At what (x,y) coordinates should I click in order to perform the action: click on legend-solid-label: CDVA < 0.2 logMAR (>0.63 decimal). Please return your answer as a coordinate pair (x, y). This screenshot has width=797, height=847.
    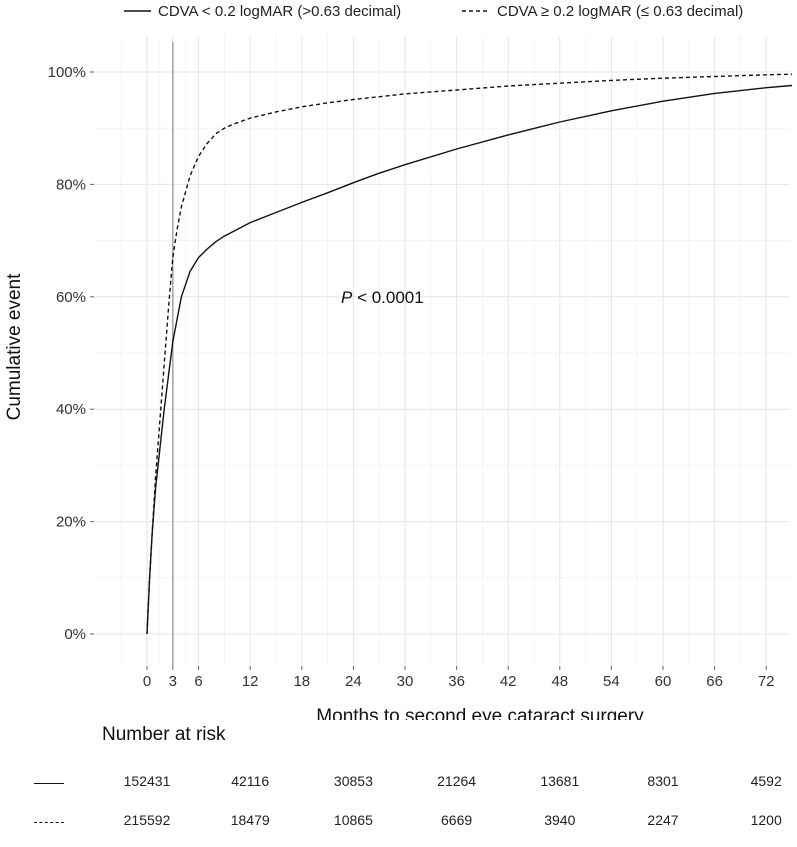
    Looking at the image, I should click on (279, 11).